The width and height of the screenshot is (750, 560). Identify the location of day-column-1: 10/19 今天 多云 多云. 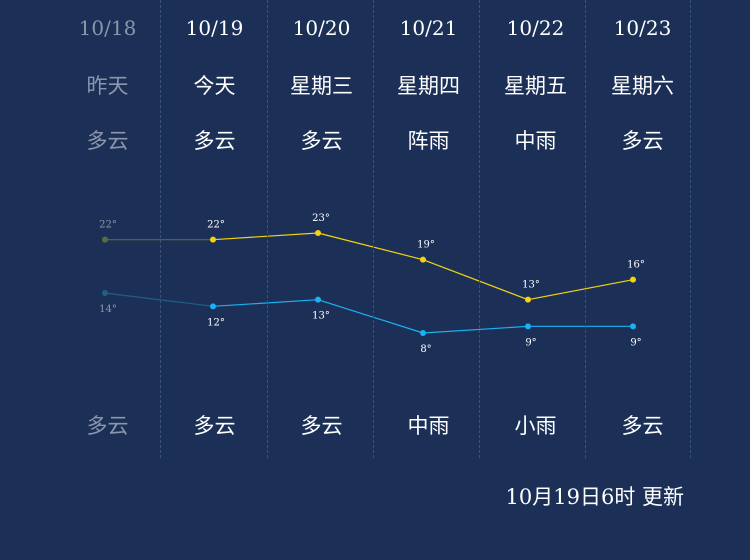
(214, 230).